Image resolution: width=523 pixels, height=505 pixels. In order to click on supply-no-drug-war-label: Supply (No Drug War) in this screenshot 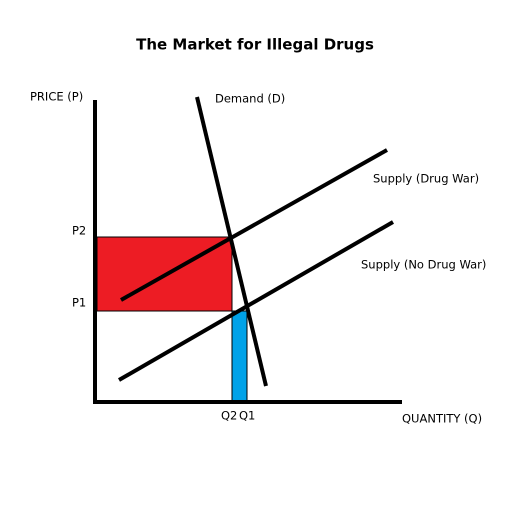, I will do `click(423, 265)`.